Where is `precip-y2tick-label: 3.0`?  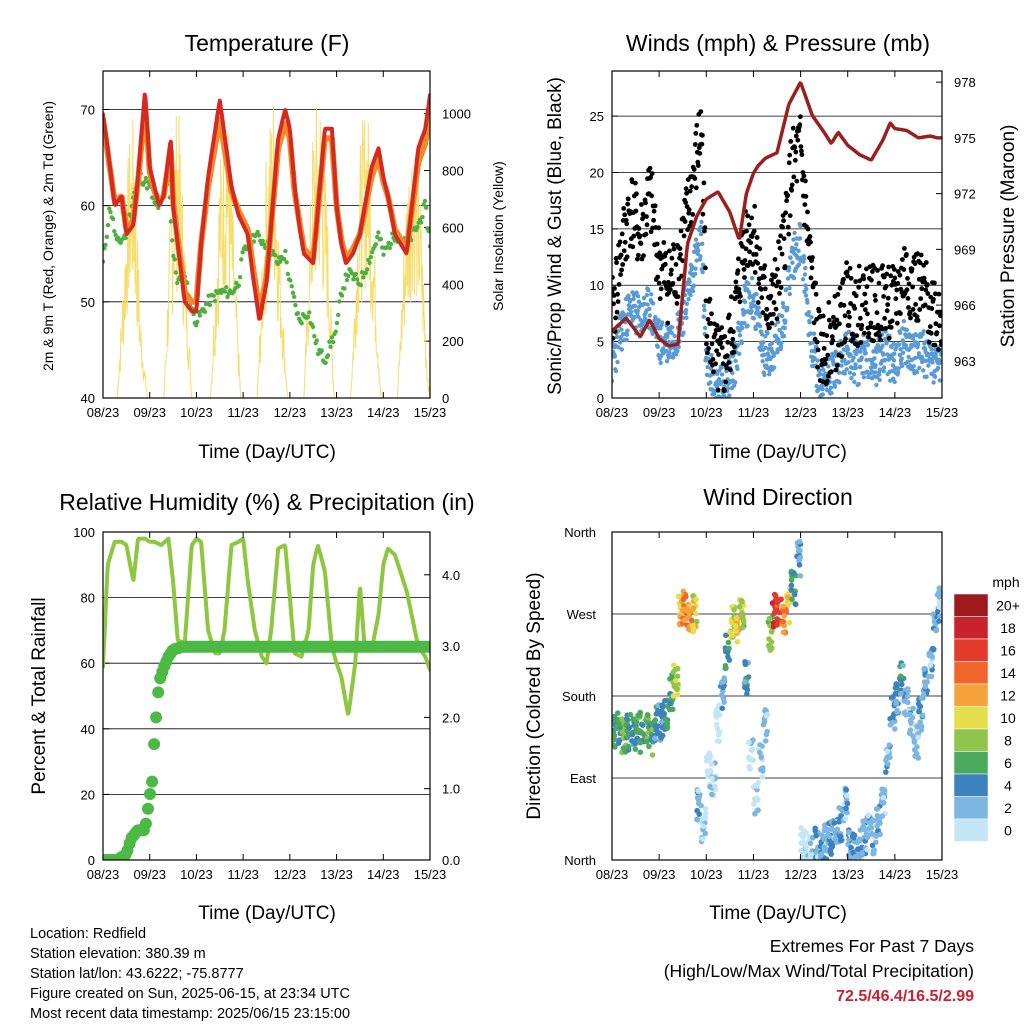 precip-y2tick-label: 3.0 is located at coordinates (451, 646).